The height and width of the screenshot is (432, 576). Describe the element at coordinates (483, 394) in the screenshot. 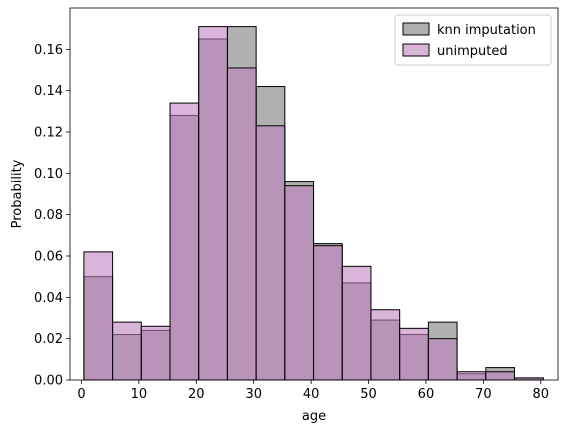

I see `x-tick-label: 70` at that location.